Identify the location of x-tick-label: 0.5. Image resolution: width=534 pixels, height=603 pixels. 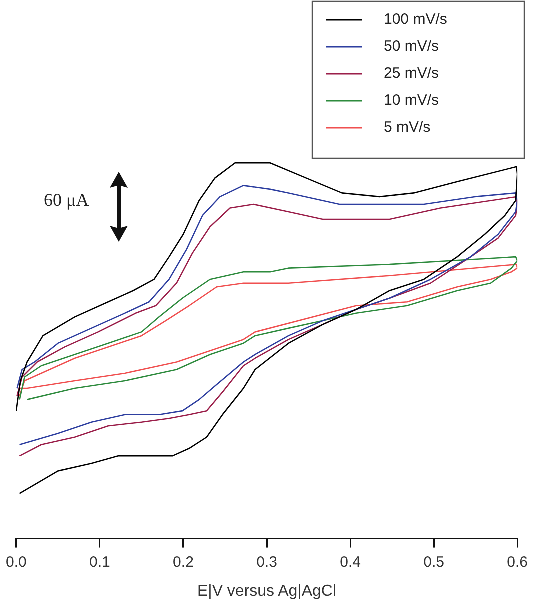
(434, 562).